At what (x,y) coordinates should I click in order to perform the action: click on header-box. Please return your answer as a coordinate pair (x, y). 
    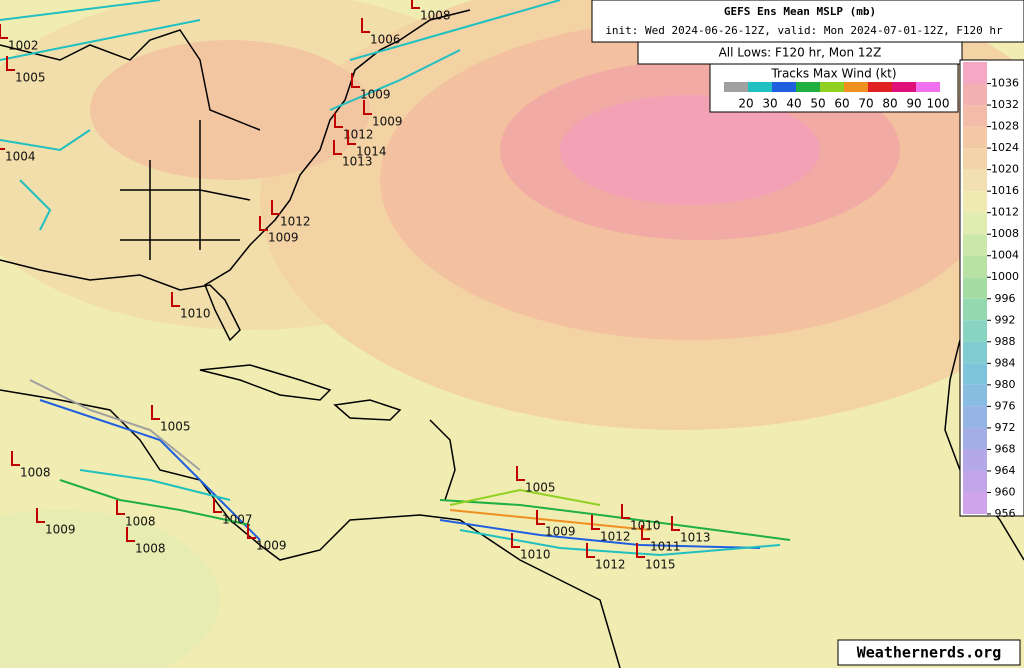
    Looking at the image, I should click on (807, 21).